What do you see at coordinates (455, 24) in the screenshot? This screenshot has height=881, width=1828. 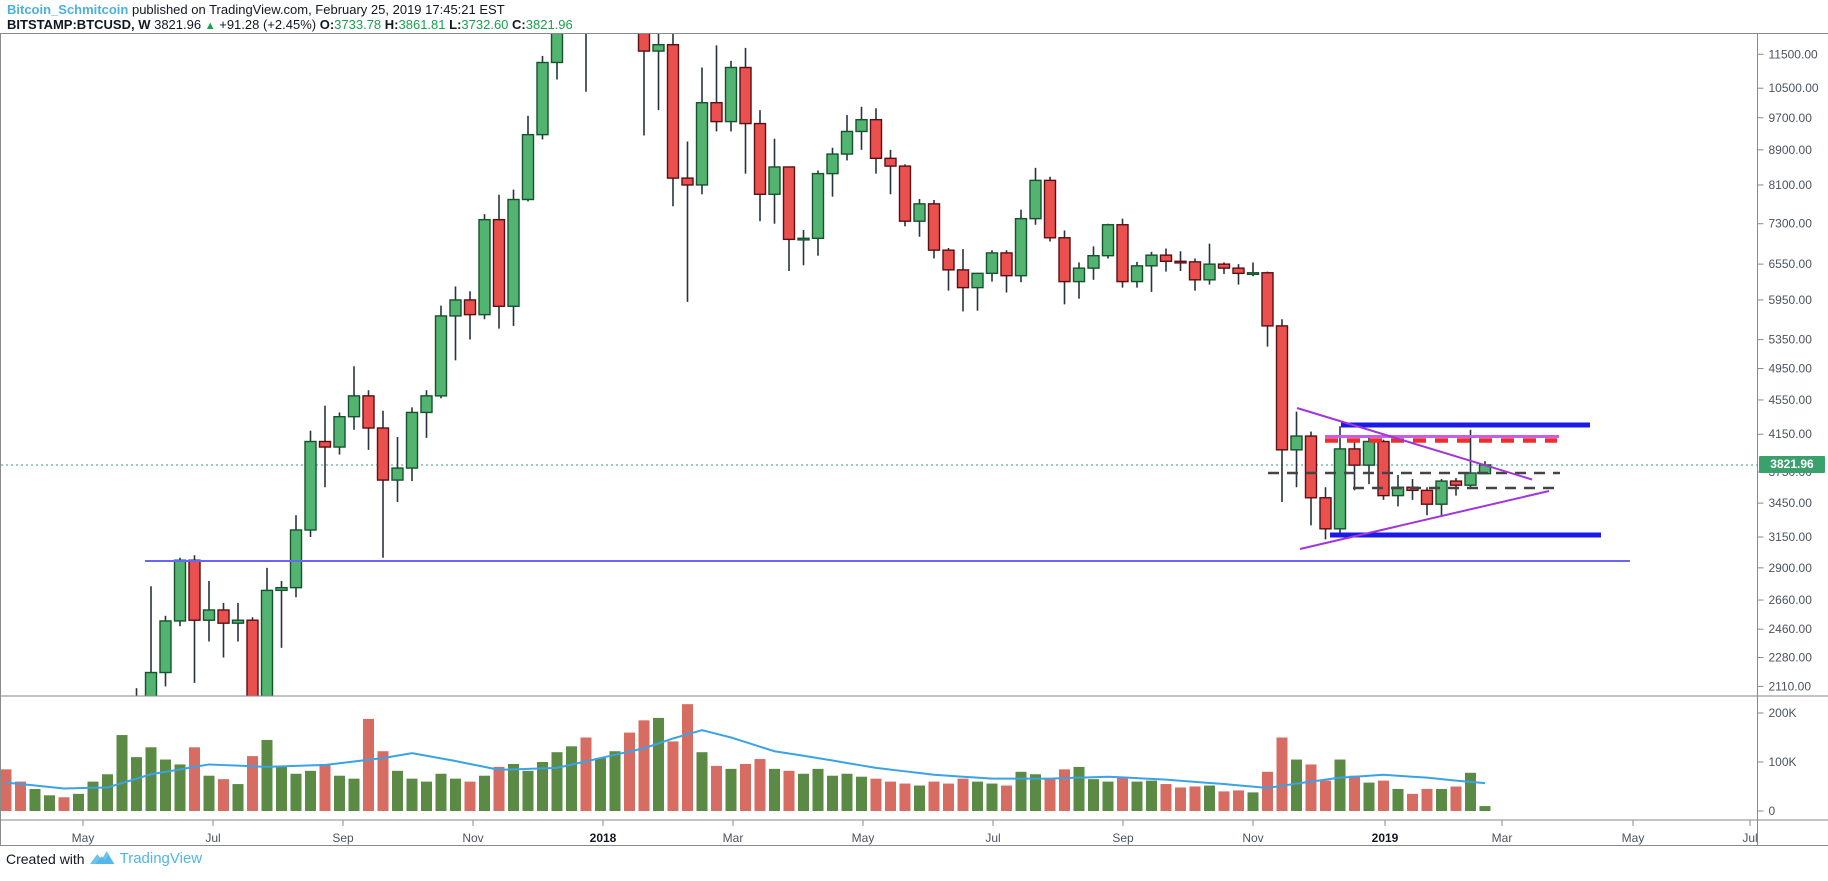 I see `low-label: L:` at bounding box center [455, 24].